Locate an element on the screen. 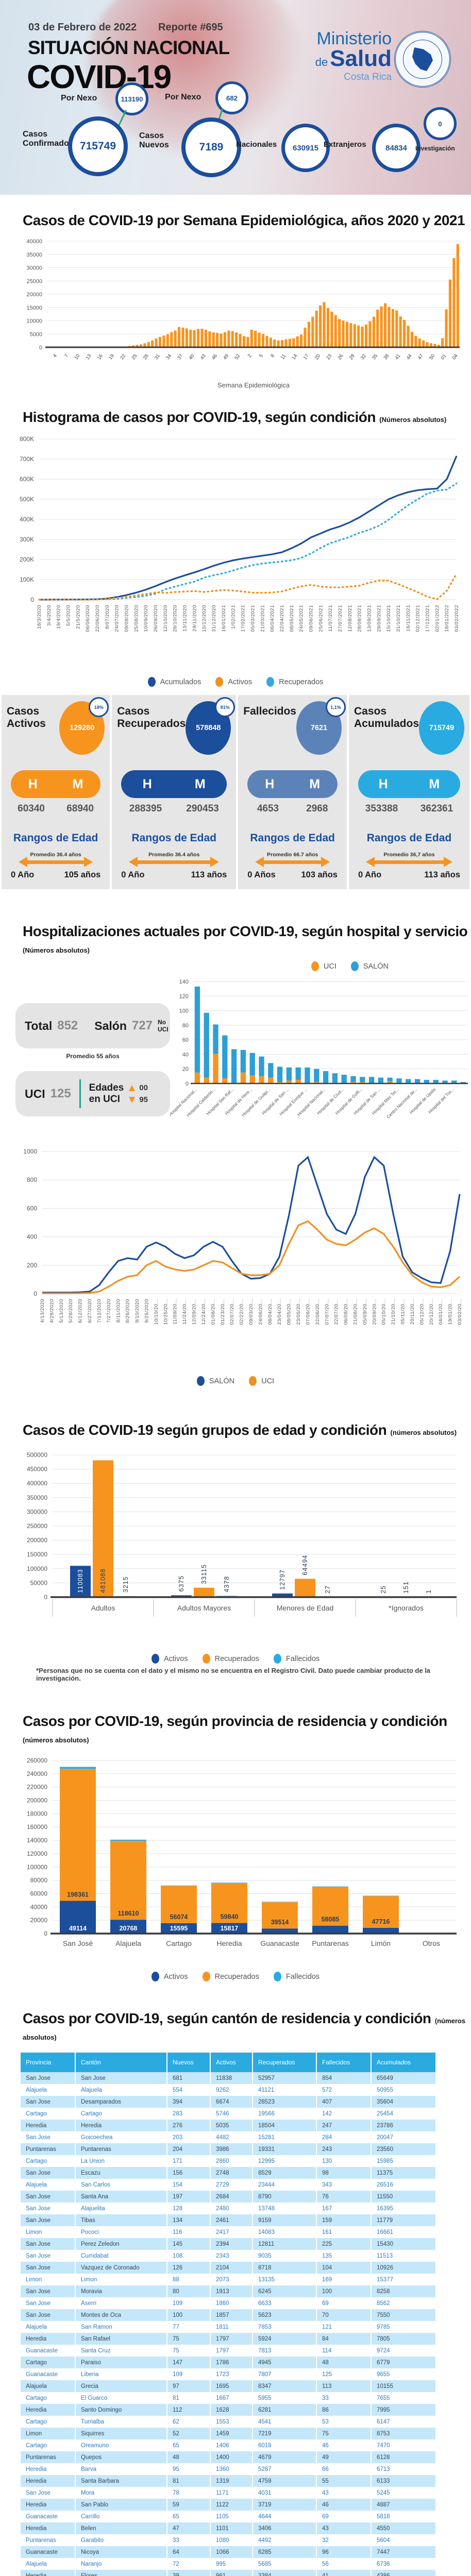  svg-text: 200 is located at coordinates (32, 1265).